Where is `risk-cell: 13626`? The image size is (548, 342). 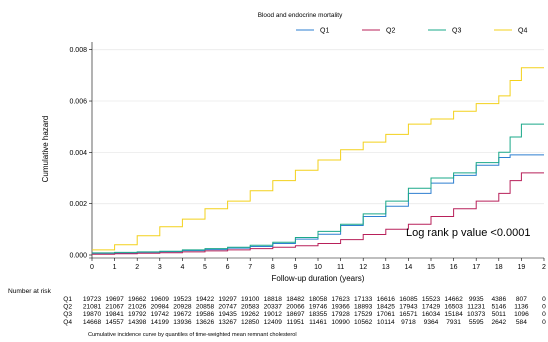
risk-cell: 13626 is located at coordinates (205, 322).